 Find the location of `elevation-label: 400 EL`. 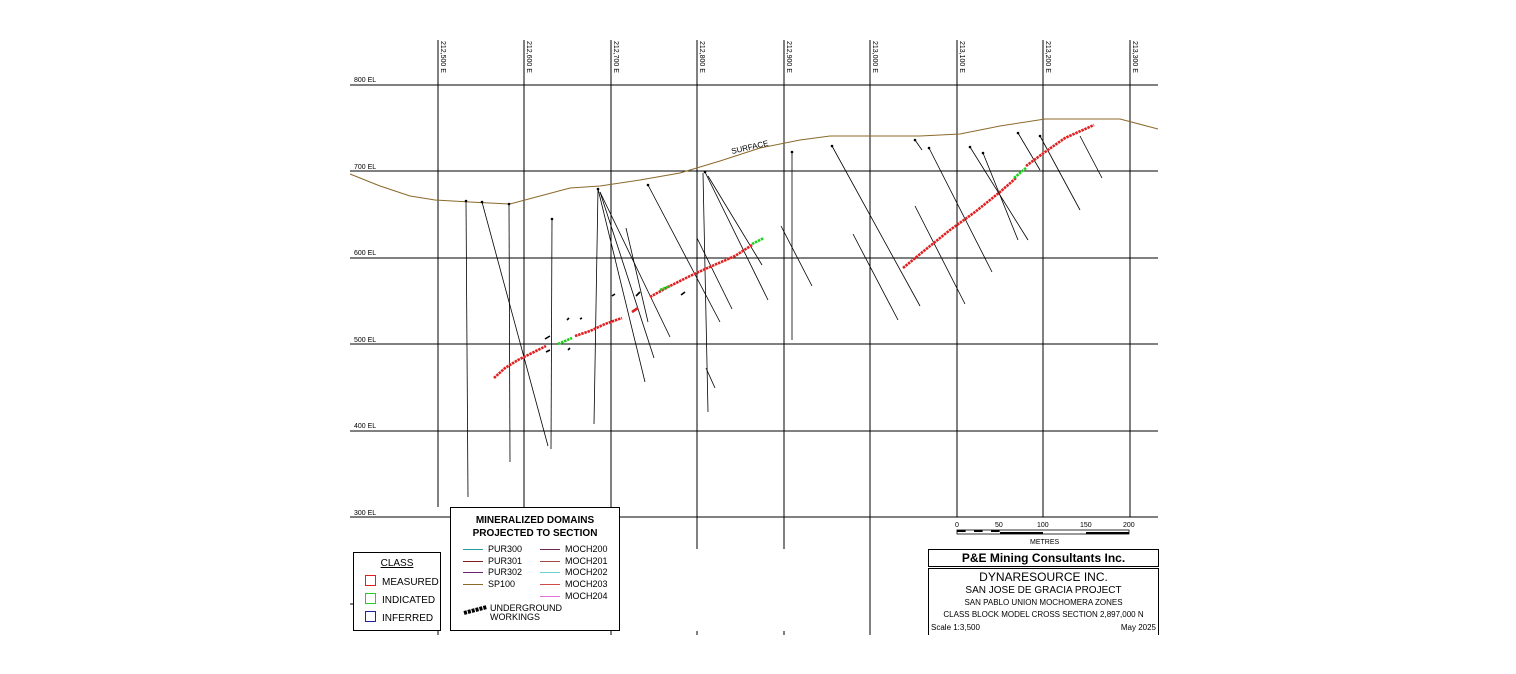

elevation-label: 400 EL is located at coordinates (365, 426).